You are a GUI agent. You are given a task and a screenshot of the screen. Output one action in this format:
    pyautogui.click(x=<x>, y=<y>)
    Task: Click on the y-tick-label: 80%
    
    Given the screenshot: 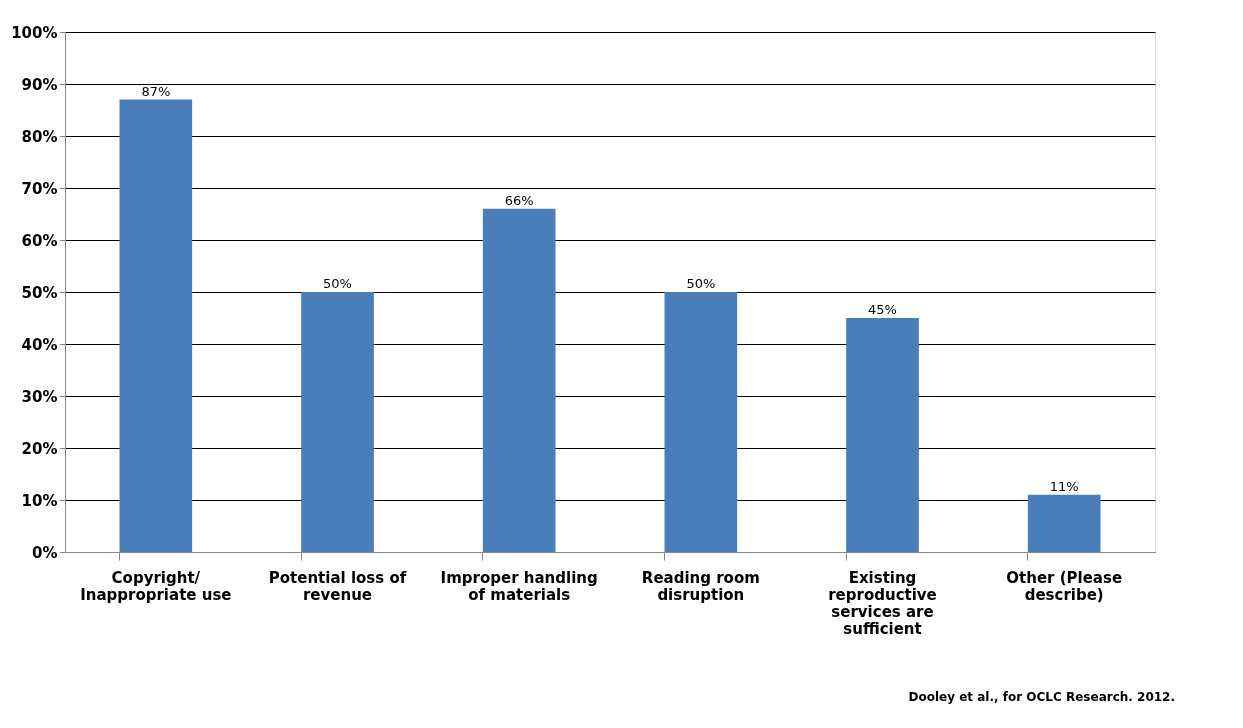 What is the action you would take?
    pyautogui.click(x=39, y=136)
    